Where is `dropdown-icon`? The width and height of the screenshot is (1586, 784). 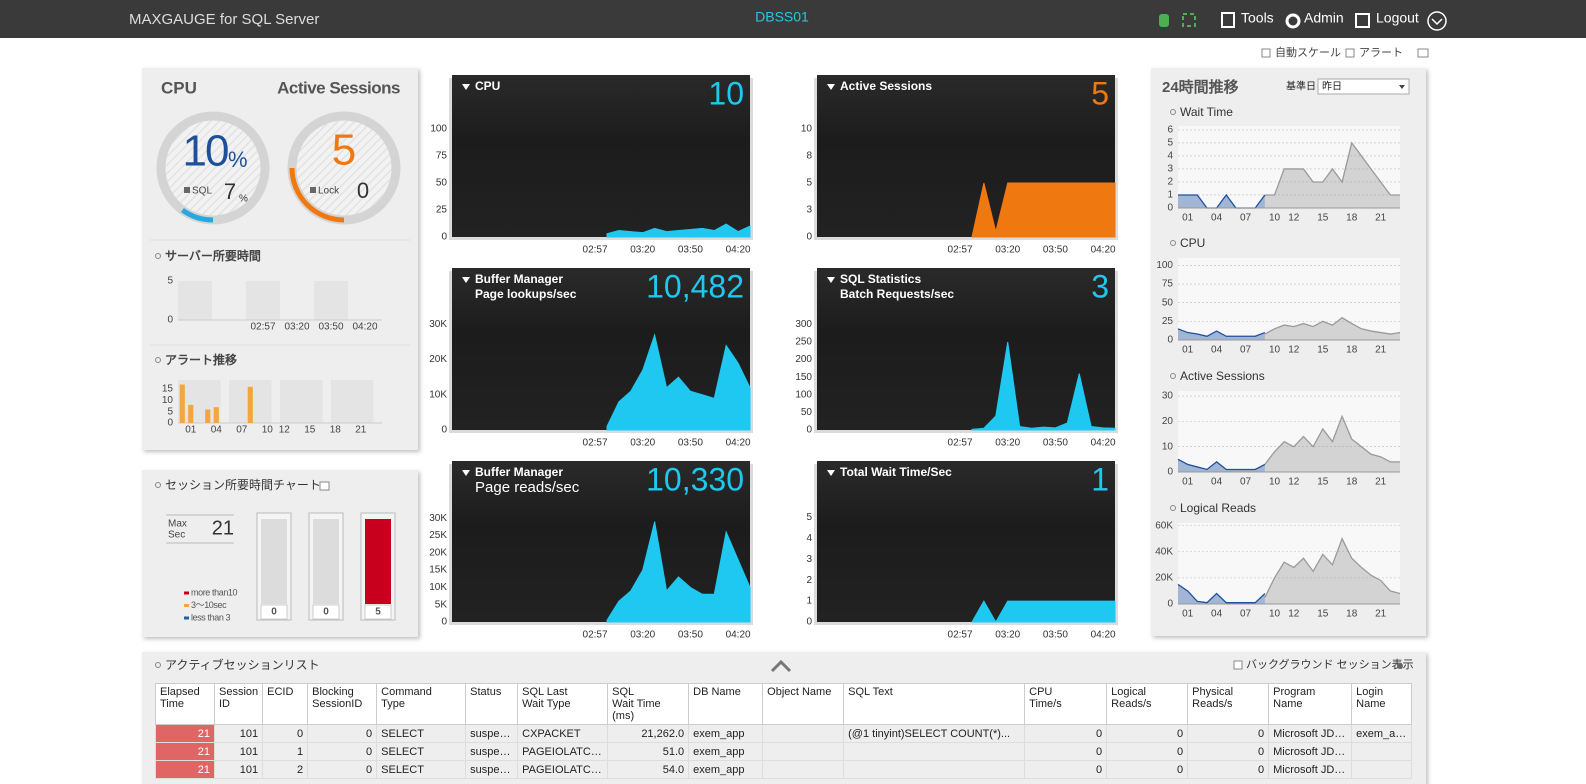
dropdown-icon is located at coordinates (1437, 21).